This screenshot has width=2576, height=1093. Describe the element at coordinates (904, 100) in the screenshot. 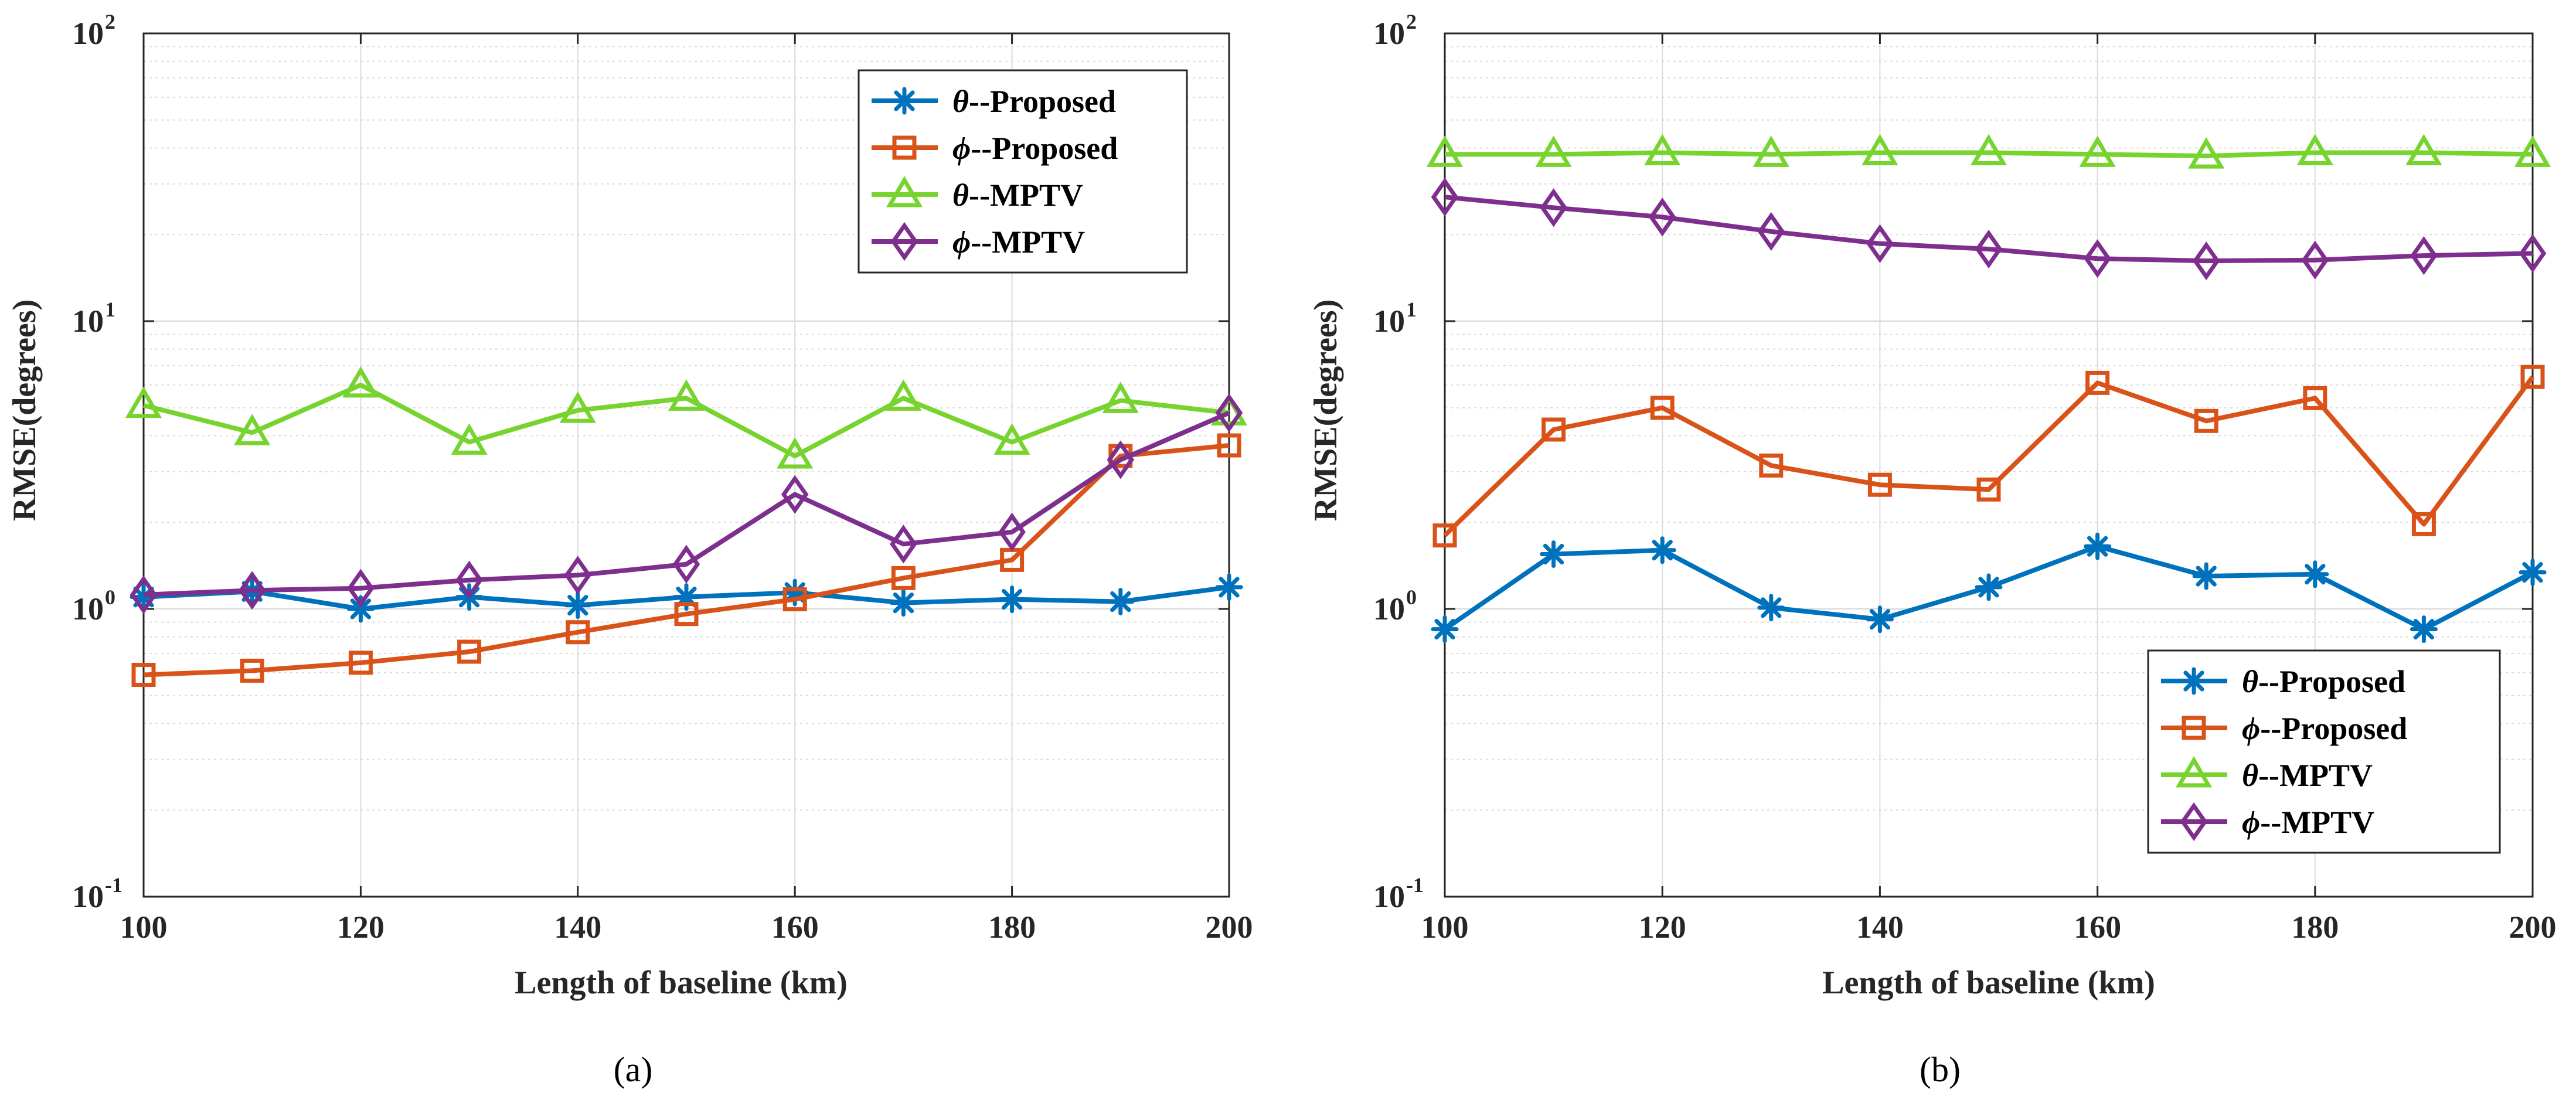

I see `panel-a-legend-marker-stroke` at that location.